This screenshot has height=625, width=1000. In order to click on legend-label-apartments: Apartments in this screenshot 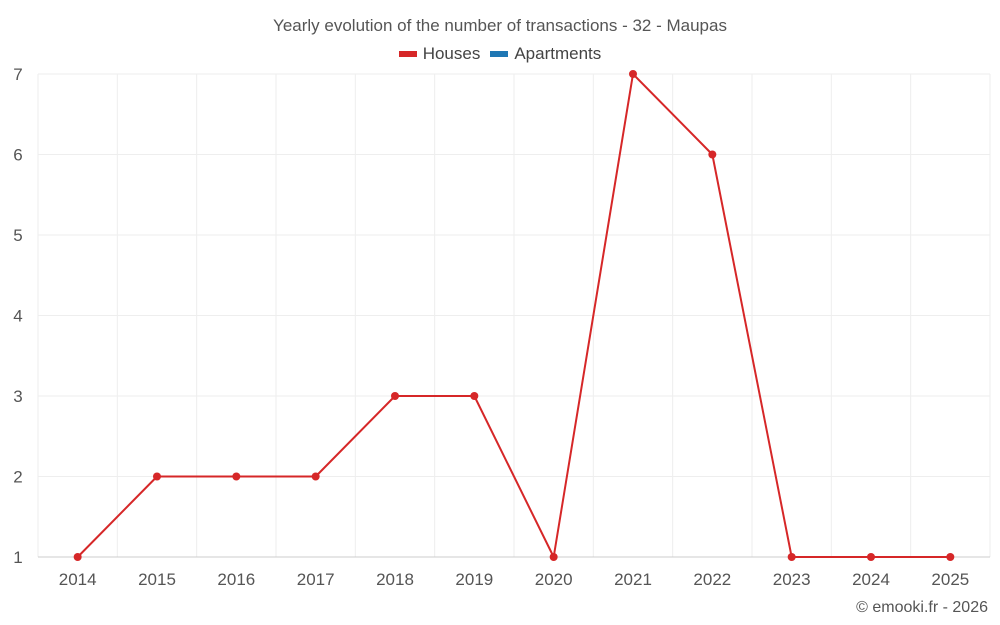, I will do `click(558, 53)`.